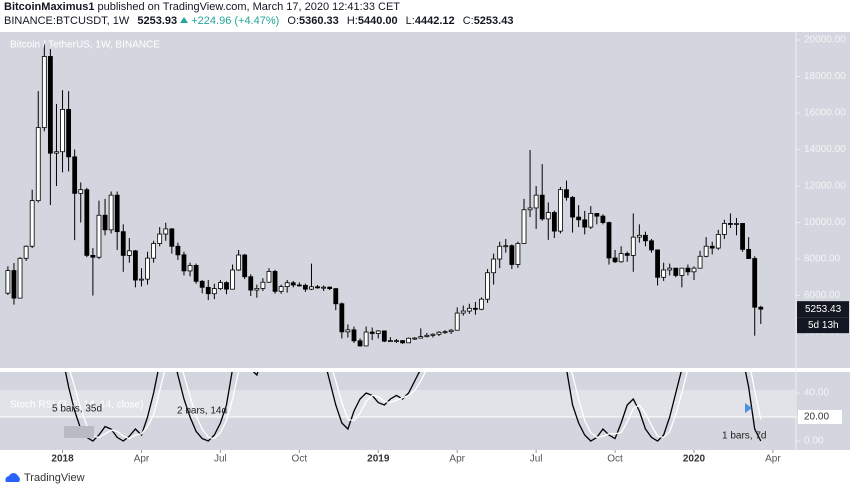 The image size is (850, 492). What do you see at coordinates (822, 259) in the screenshot?
I see `y-tick-label: 8000.00` at bounding box center [822, 259].